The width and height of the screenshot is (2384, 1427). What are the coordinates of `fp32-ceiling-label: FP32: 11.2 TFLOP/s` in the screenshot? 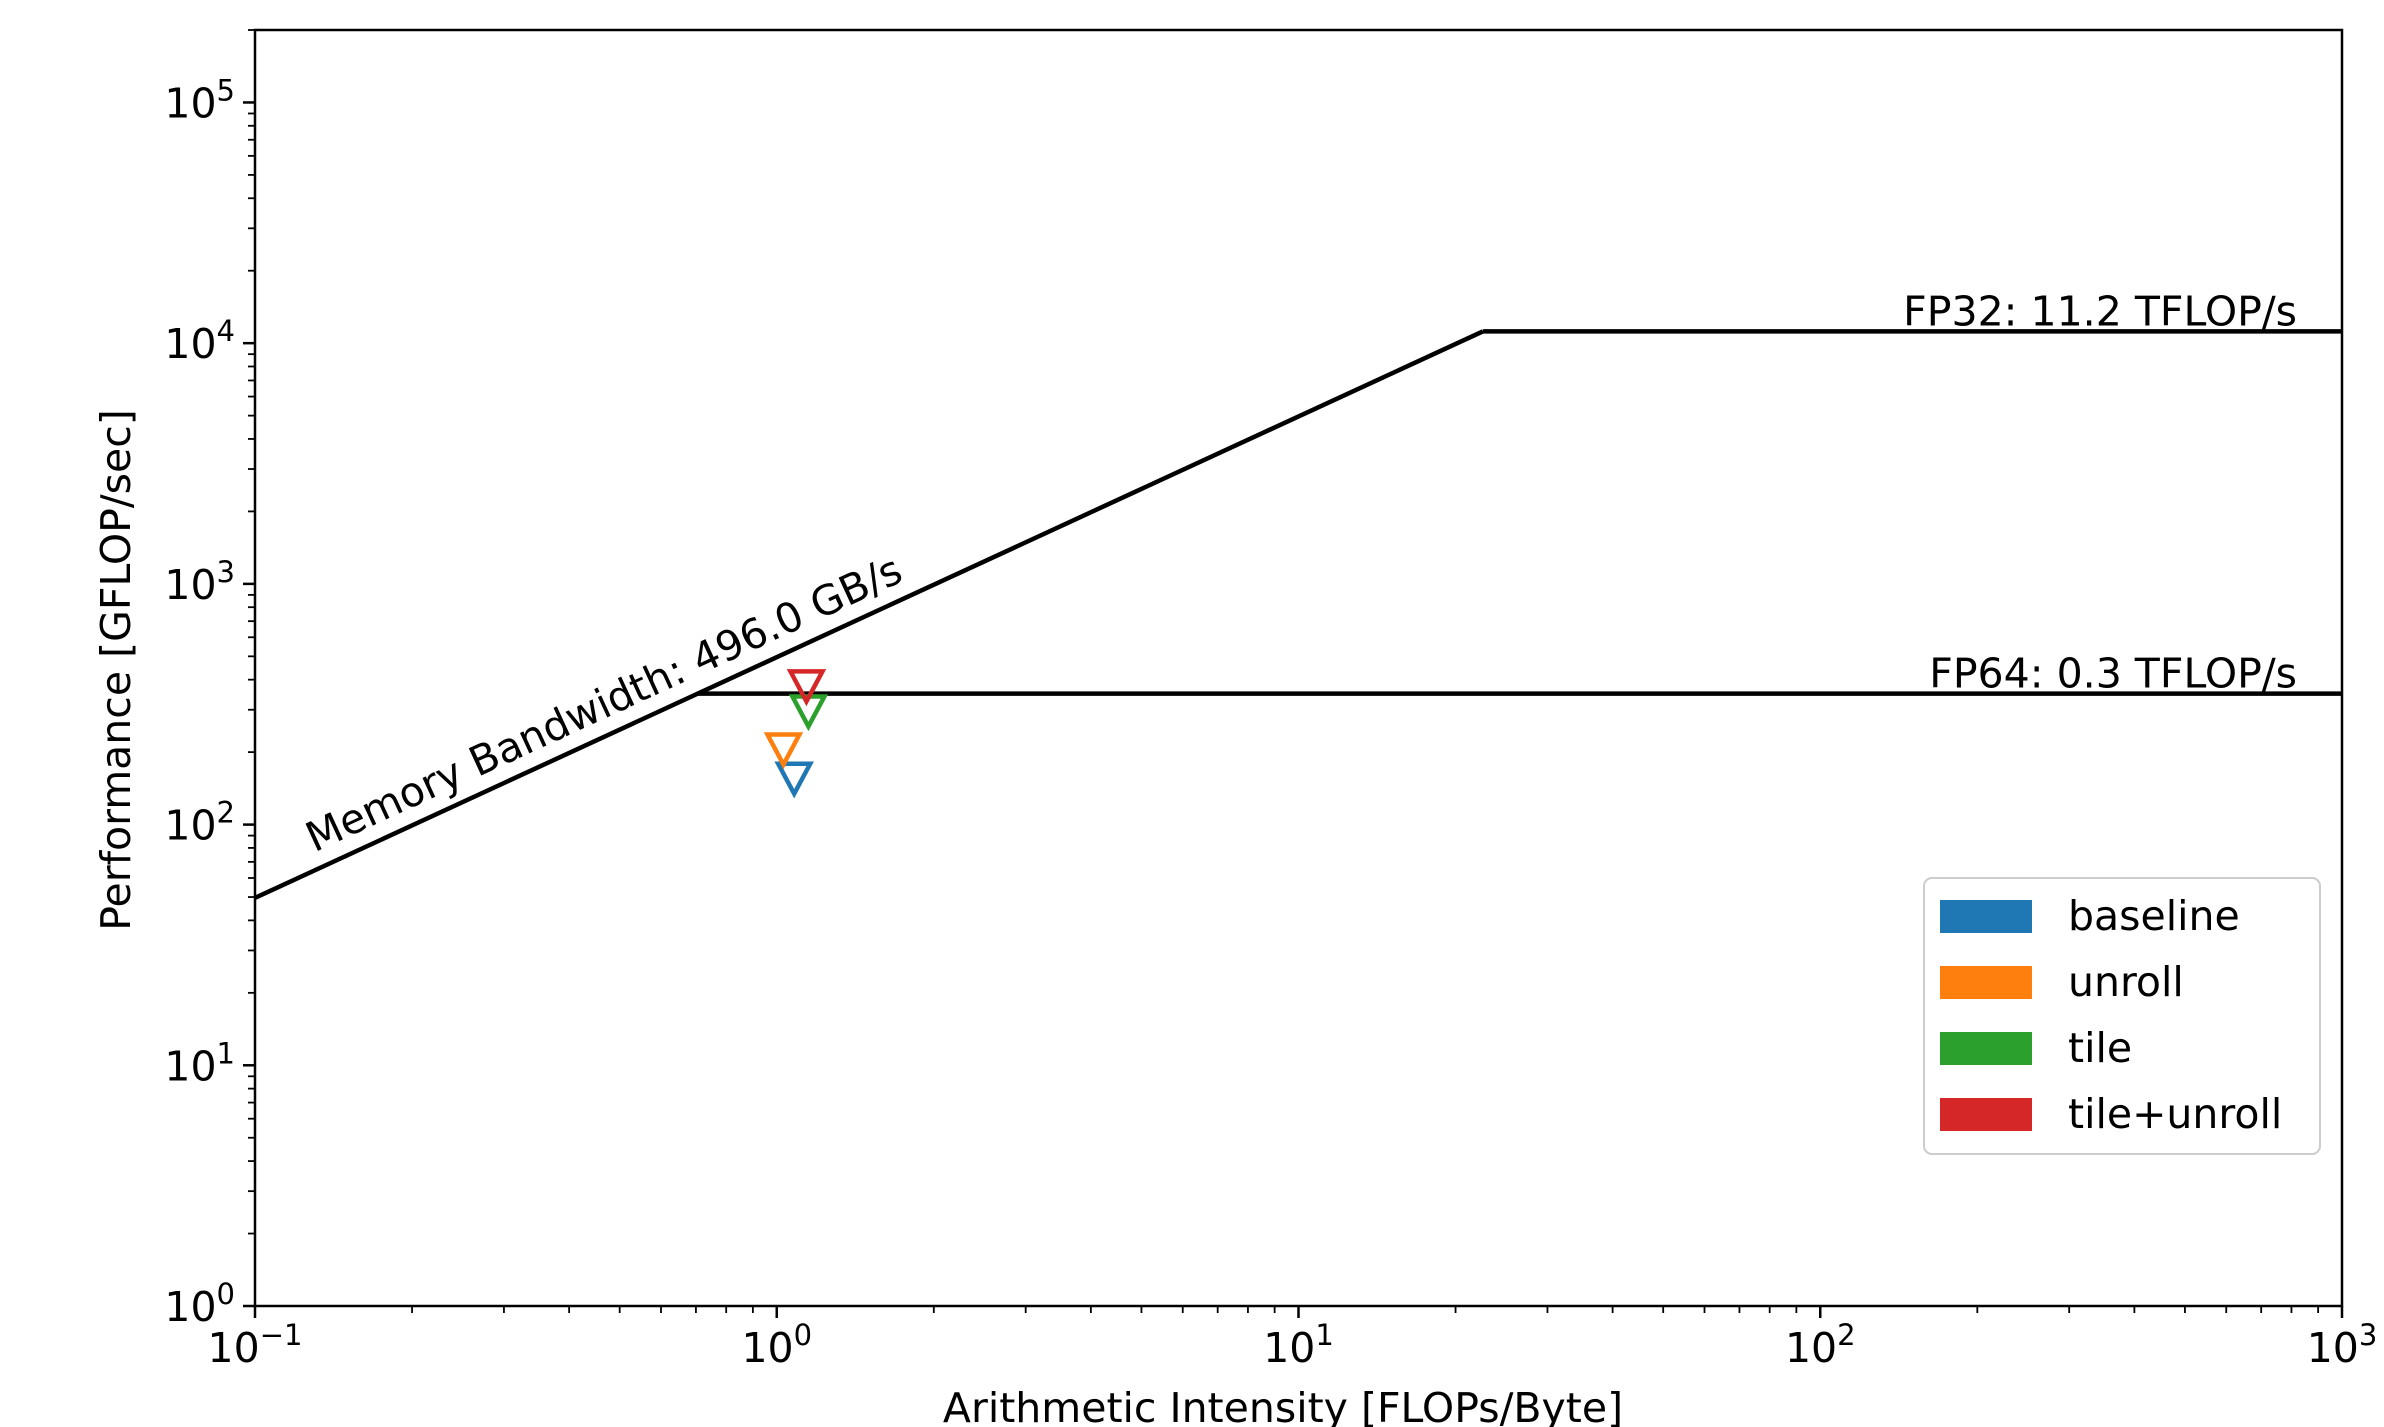 It's located at (2100, 311).